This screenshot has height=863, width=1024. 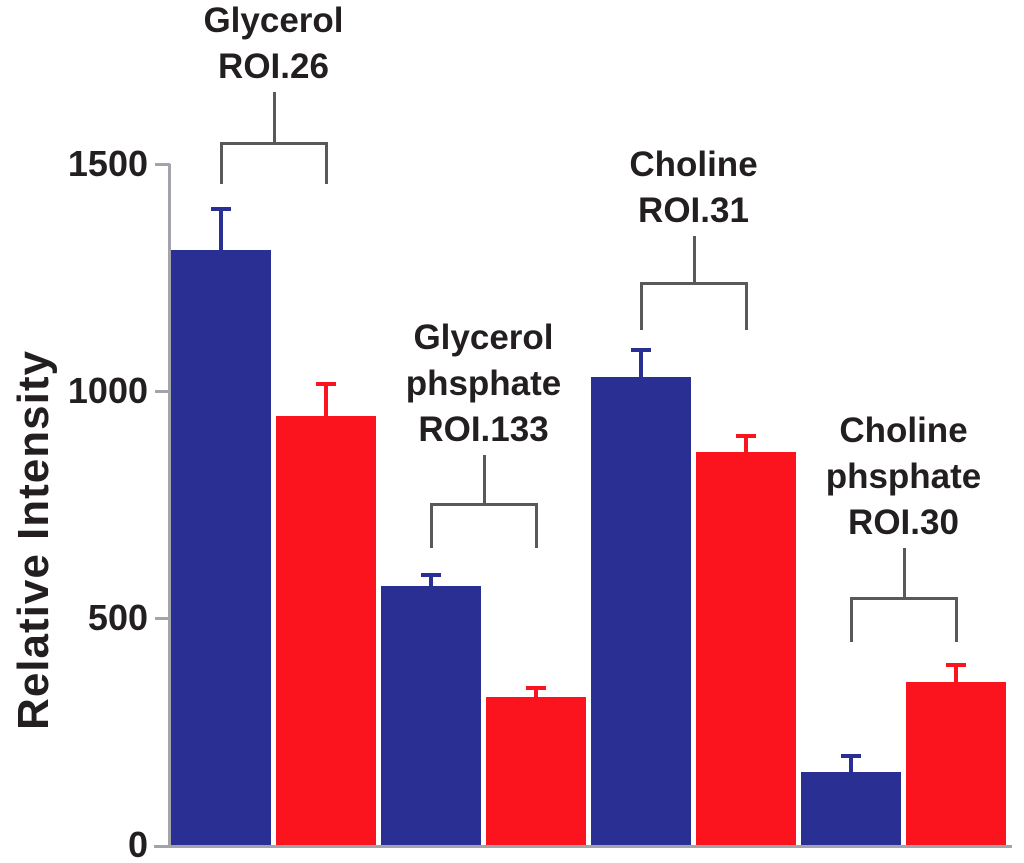 I want to click on group-label: Glycerol phsphate ROI.133, so click(x=484, y=384).